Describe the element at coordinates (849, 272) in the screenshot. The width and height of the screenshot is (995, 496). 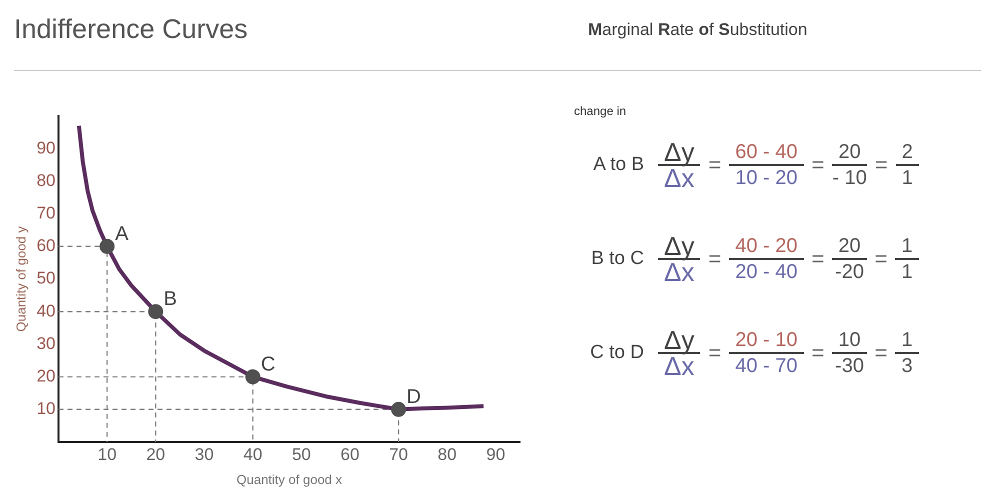
I see `text: -20` at that location.